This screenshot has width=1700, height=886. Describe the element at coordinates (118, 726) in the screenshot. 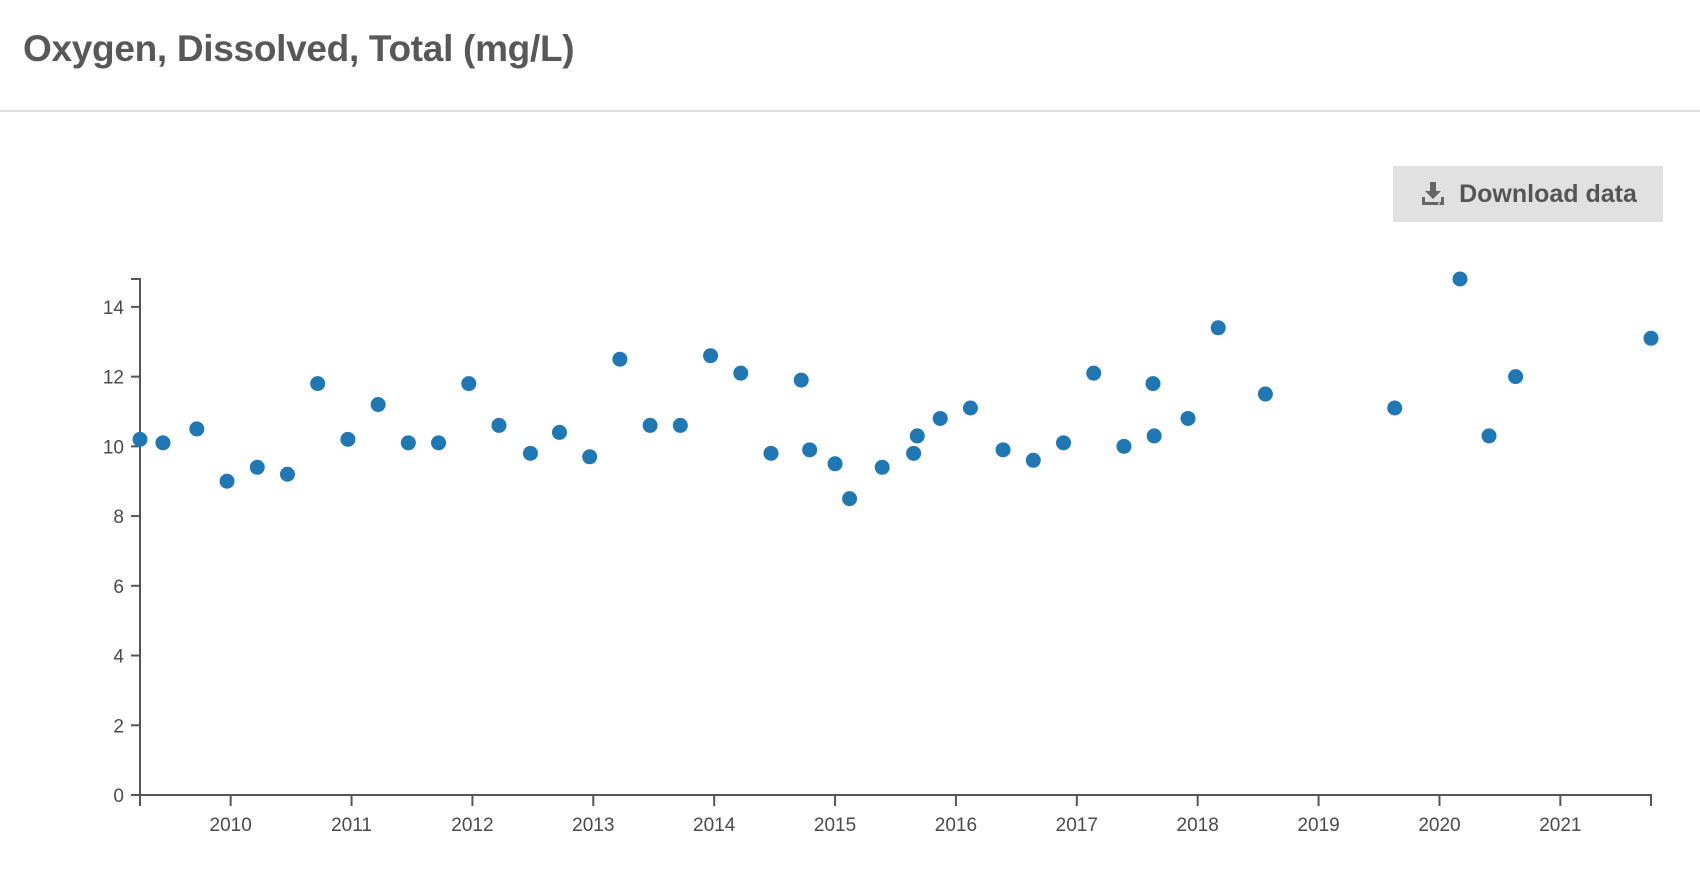

I see `y-tick-label: 2` at that location.